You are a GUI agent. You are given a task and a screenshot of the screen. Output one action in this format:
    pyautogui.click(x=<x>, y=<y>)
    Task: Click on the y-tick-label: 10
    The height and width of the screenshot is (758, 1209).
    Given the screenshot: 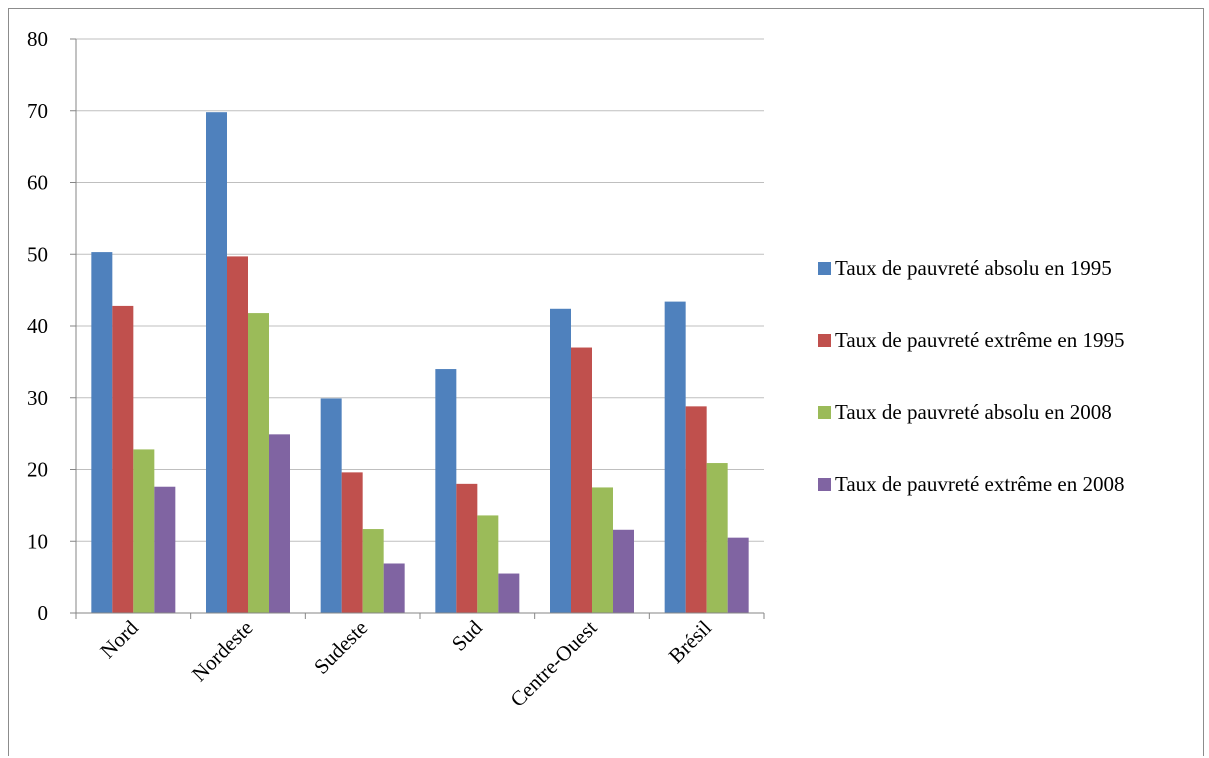 What is the action you would take?
    pyautogui.click(x=37, y=541)
    